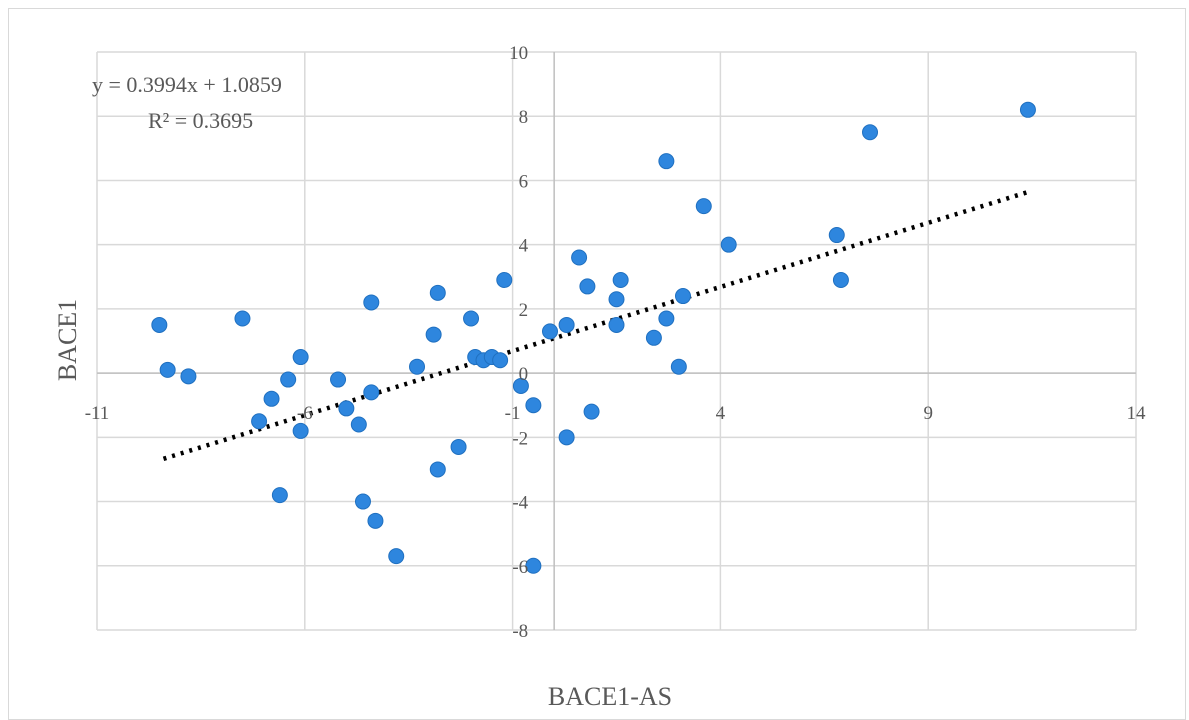 This screenshot has width=1189, height=720. What do you see at coordinates (67, 340) in the screenshot?
I see `y-axis-title: BACE1` at bounding box center [67, 340].